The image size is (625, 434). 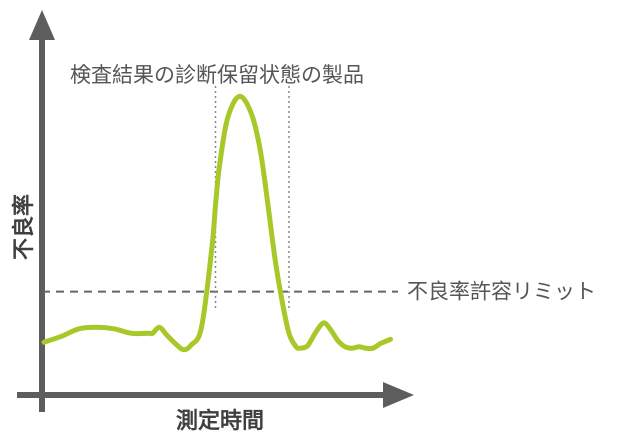 I want to click on x-axis-title: 測定時間, so click(x=220, y=421).